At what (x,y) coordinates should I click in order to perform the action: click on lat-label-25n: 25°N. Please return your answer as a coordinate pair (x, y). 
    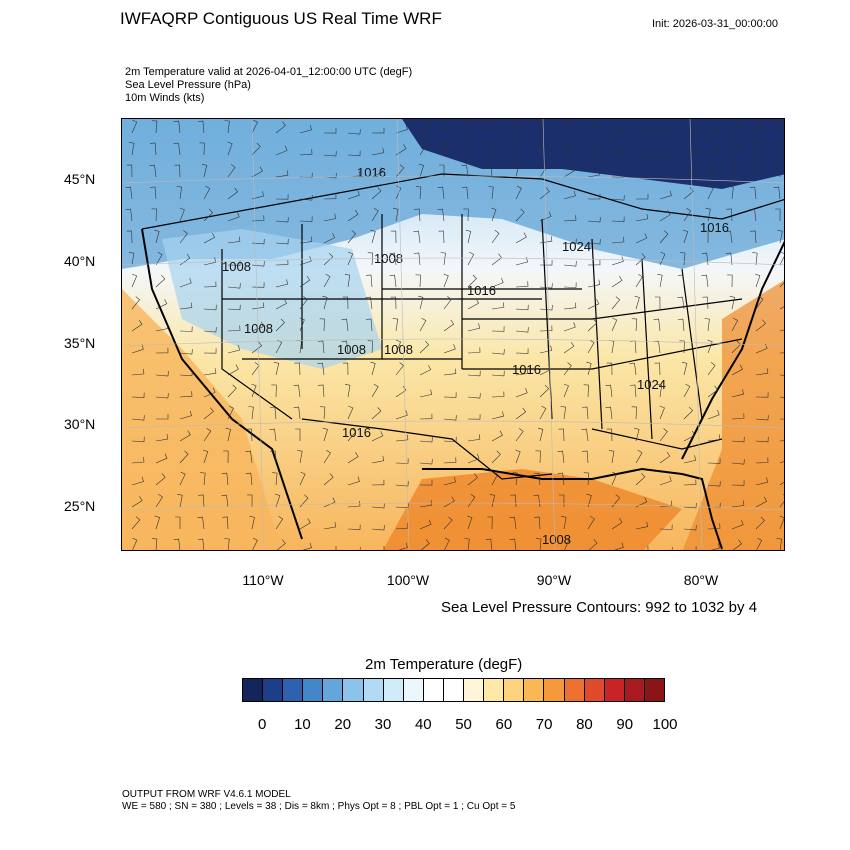
    Looking at the image, I should click on (80, 506).